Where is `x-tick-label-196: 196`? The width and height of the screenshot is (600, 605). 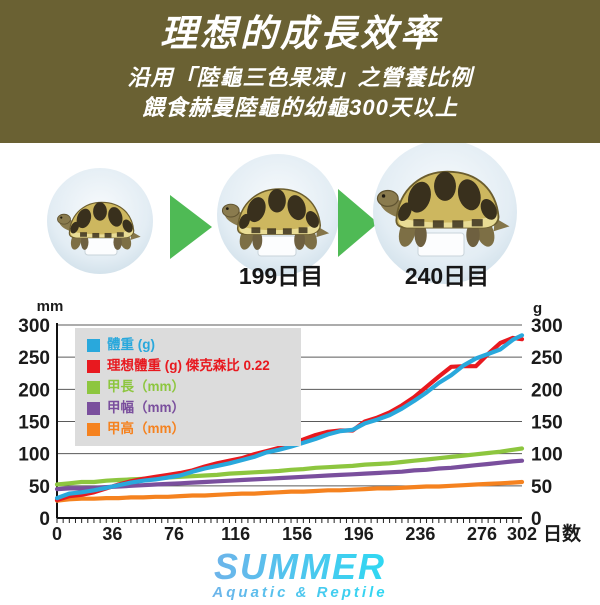 x-tick-label-196: 196 is located at coordinates (359, 534).